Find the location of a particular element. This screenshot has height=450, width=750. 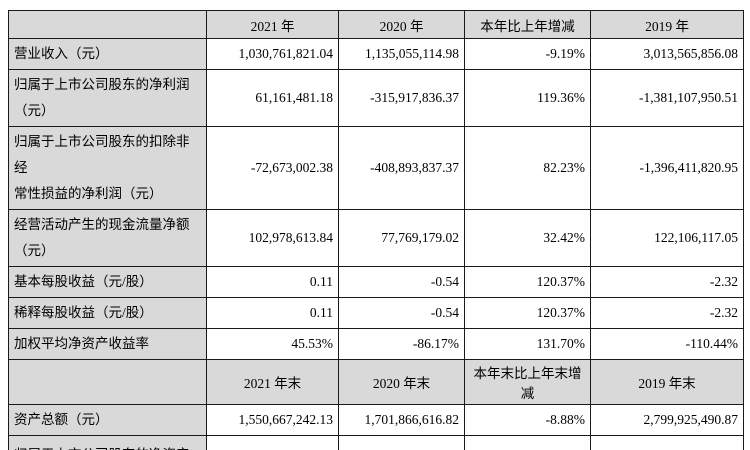

value-cell: 61,161,481.18 is located at coordinates (272, 98).